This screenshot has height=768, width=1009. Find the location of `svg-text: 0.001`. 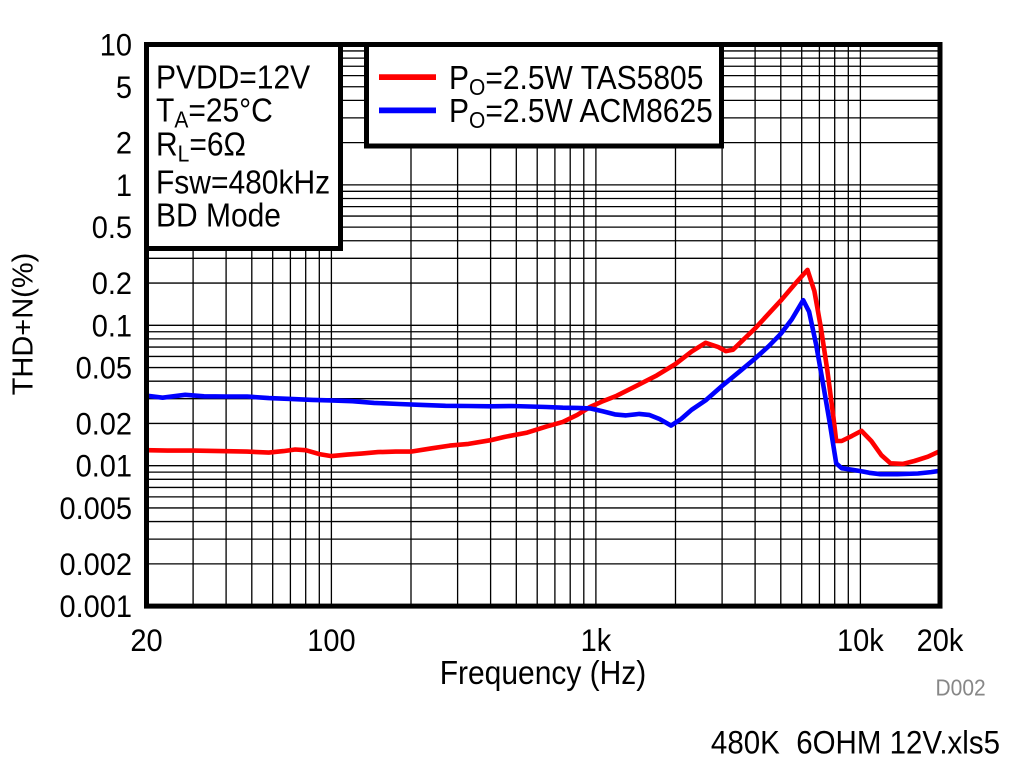

svg-text: 0.001 is located at coordinates (95, 607).